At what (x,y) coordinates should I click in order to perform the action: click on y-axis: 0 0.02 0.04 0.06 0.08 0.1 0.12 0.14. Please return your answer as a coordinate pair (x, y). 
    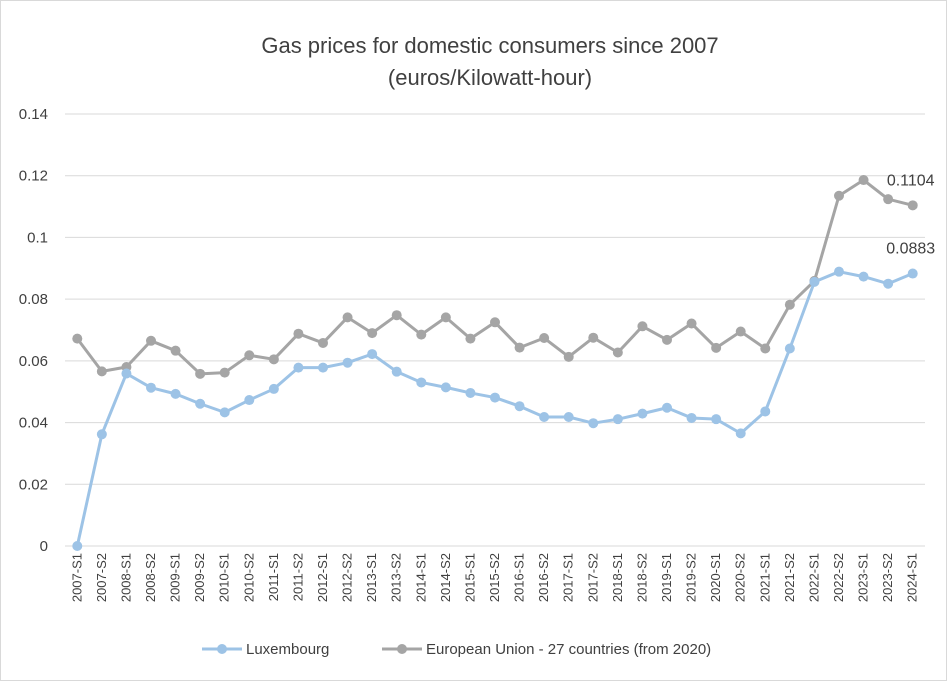
    Looking at the image, I should click on (33, 330).